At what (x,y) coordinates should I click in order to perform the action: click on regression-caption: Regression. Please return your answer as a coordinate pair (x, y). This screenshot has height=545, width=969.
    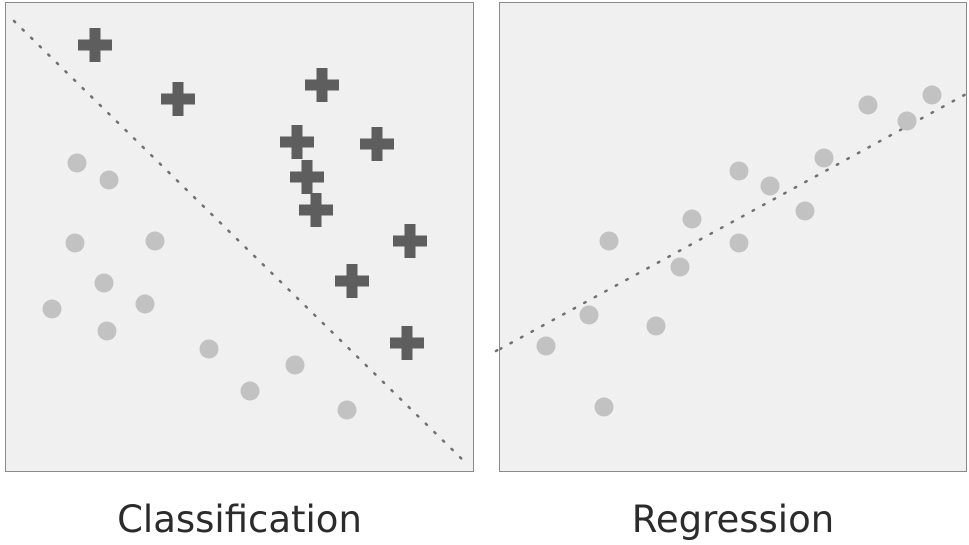
    Looking at the image, I should click on (733, 519).